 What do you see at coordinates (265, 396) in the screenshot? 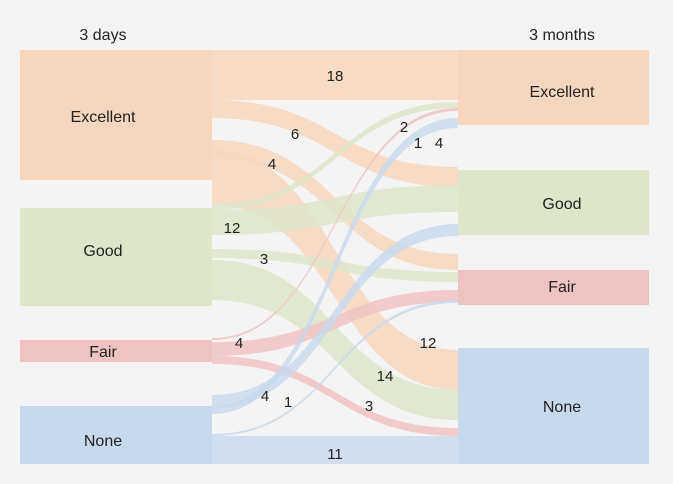
I see `flow-value-none-to-good: 4` at bounding box center [265, 396].